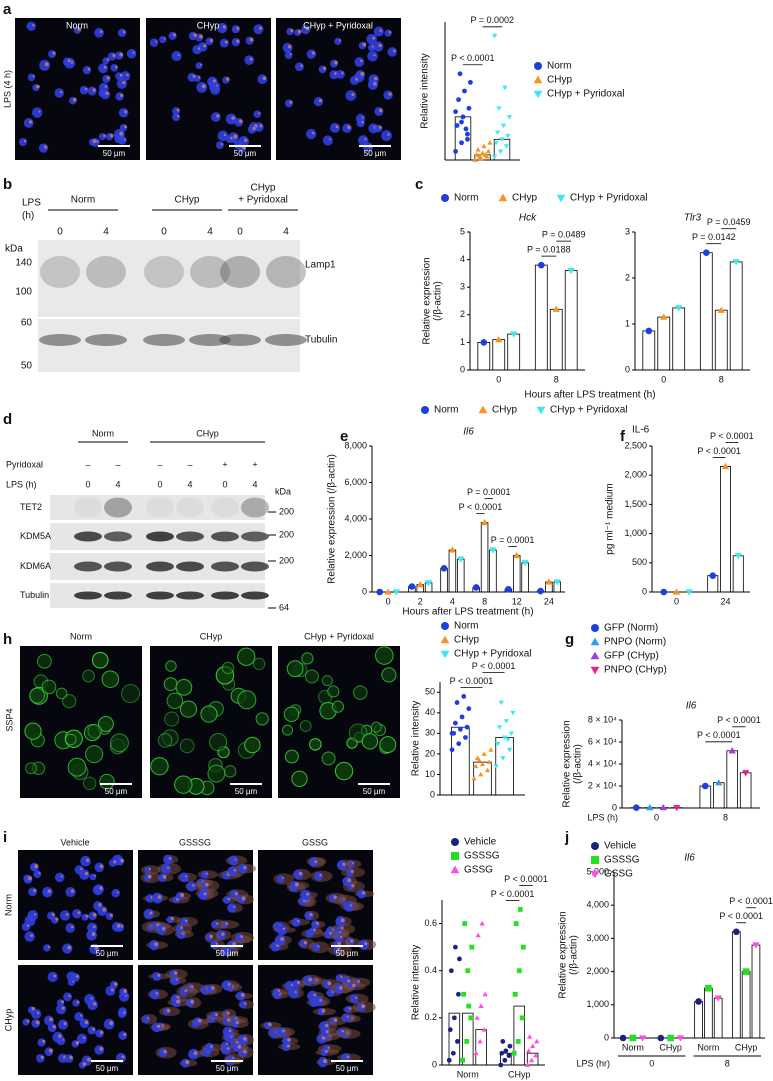 This screenshot has height=1081, width=773. What do you see at coordinates (355, 482) in the screenshot?
I see `y-tick-label: 6,000` at bounding box center [355, 482].